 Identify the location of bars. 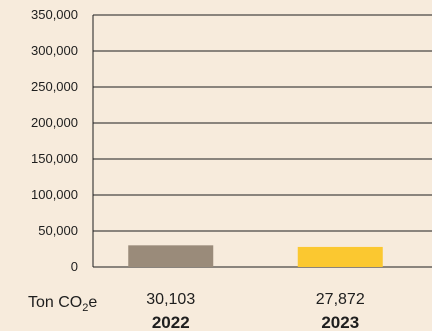
(255, 256).